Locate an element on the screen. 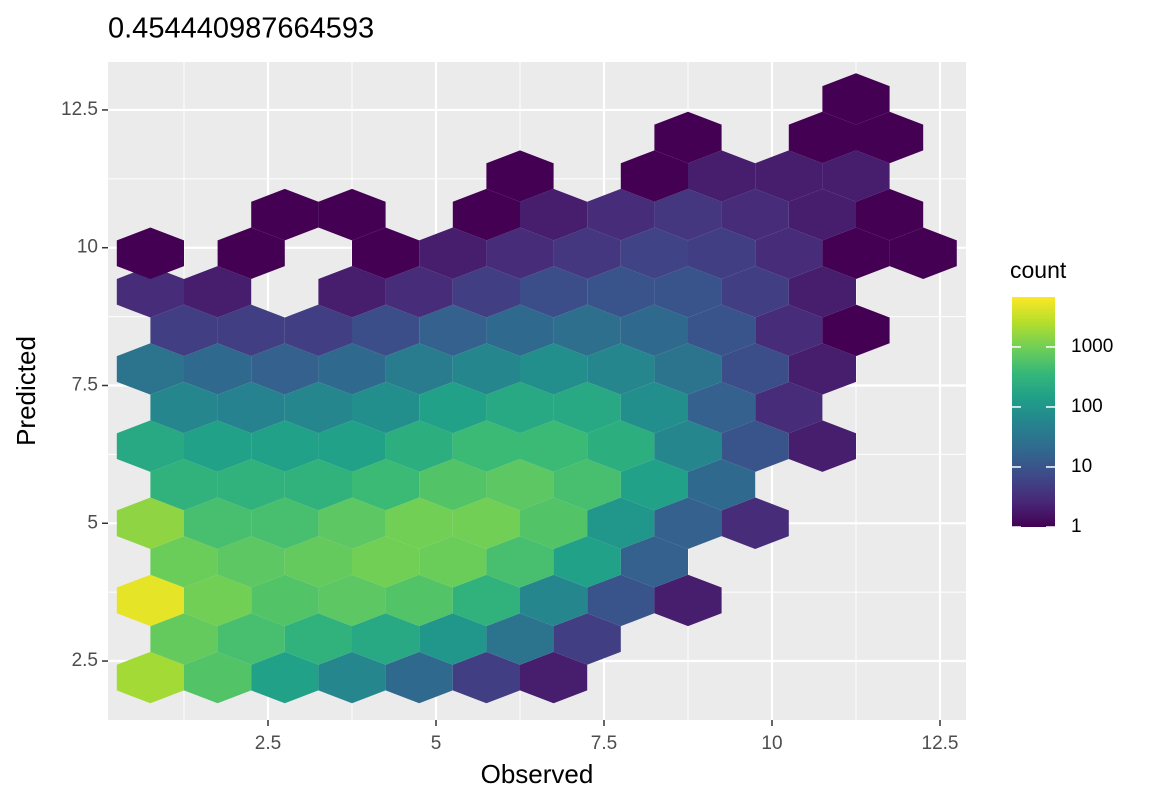  x-tick-label: 5 is located at coordinates (436, 743).